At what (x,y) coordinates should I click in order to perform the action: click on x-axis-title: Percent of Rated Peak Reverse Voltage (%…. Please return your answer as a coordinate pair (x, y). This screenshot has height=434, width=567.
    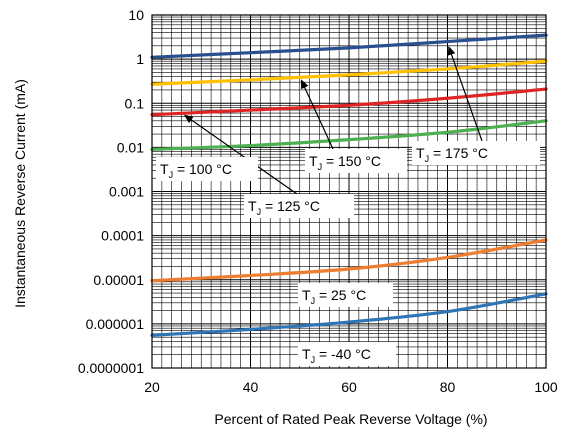
    Looking at the image, I should click on (350, 419).